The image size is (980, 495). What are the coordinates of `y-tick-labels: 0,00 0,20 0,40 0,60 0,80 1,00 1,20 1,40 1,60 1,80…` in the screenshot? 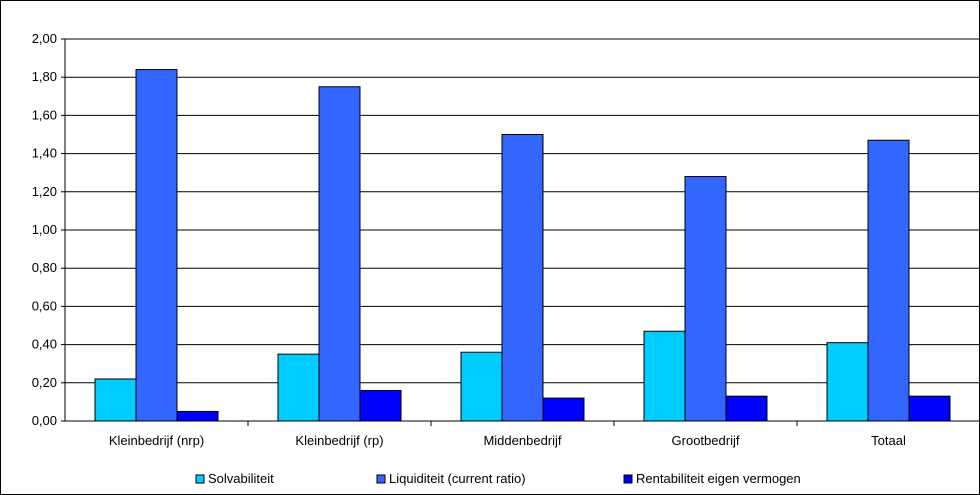 It's located at (44, 229).